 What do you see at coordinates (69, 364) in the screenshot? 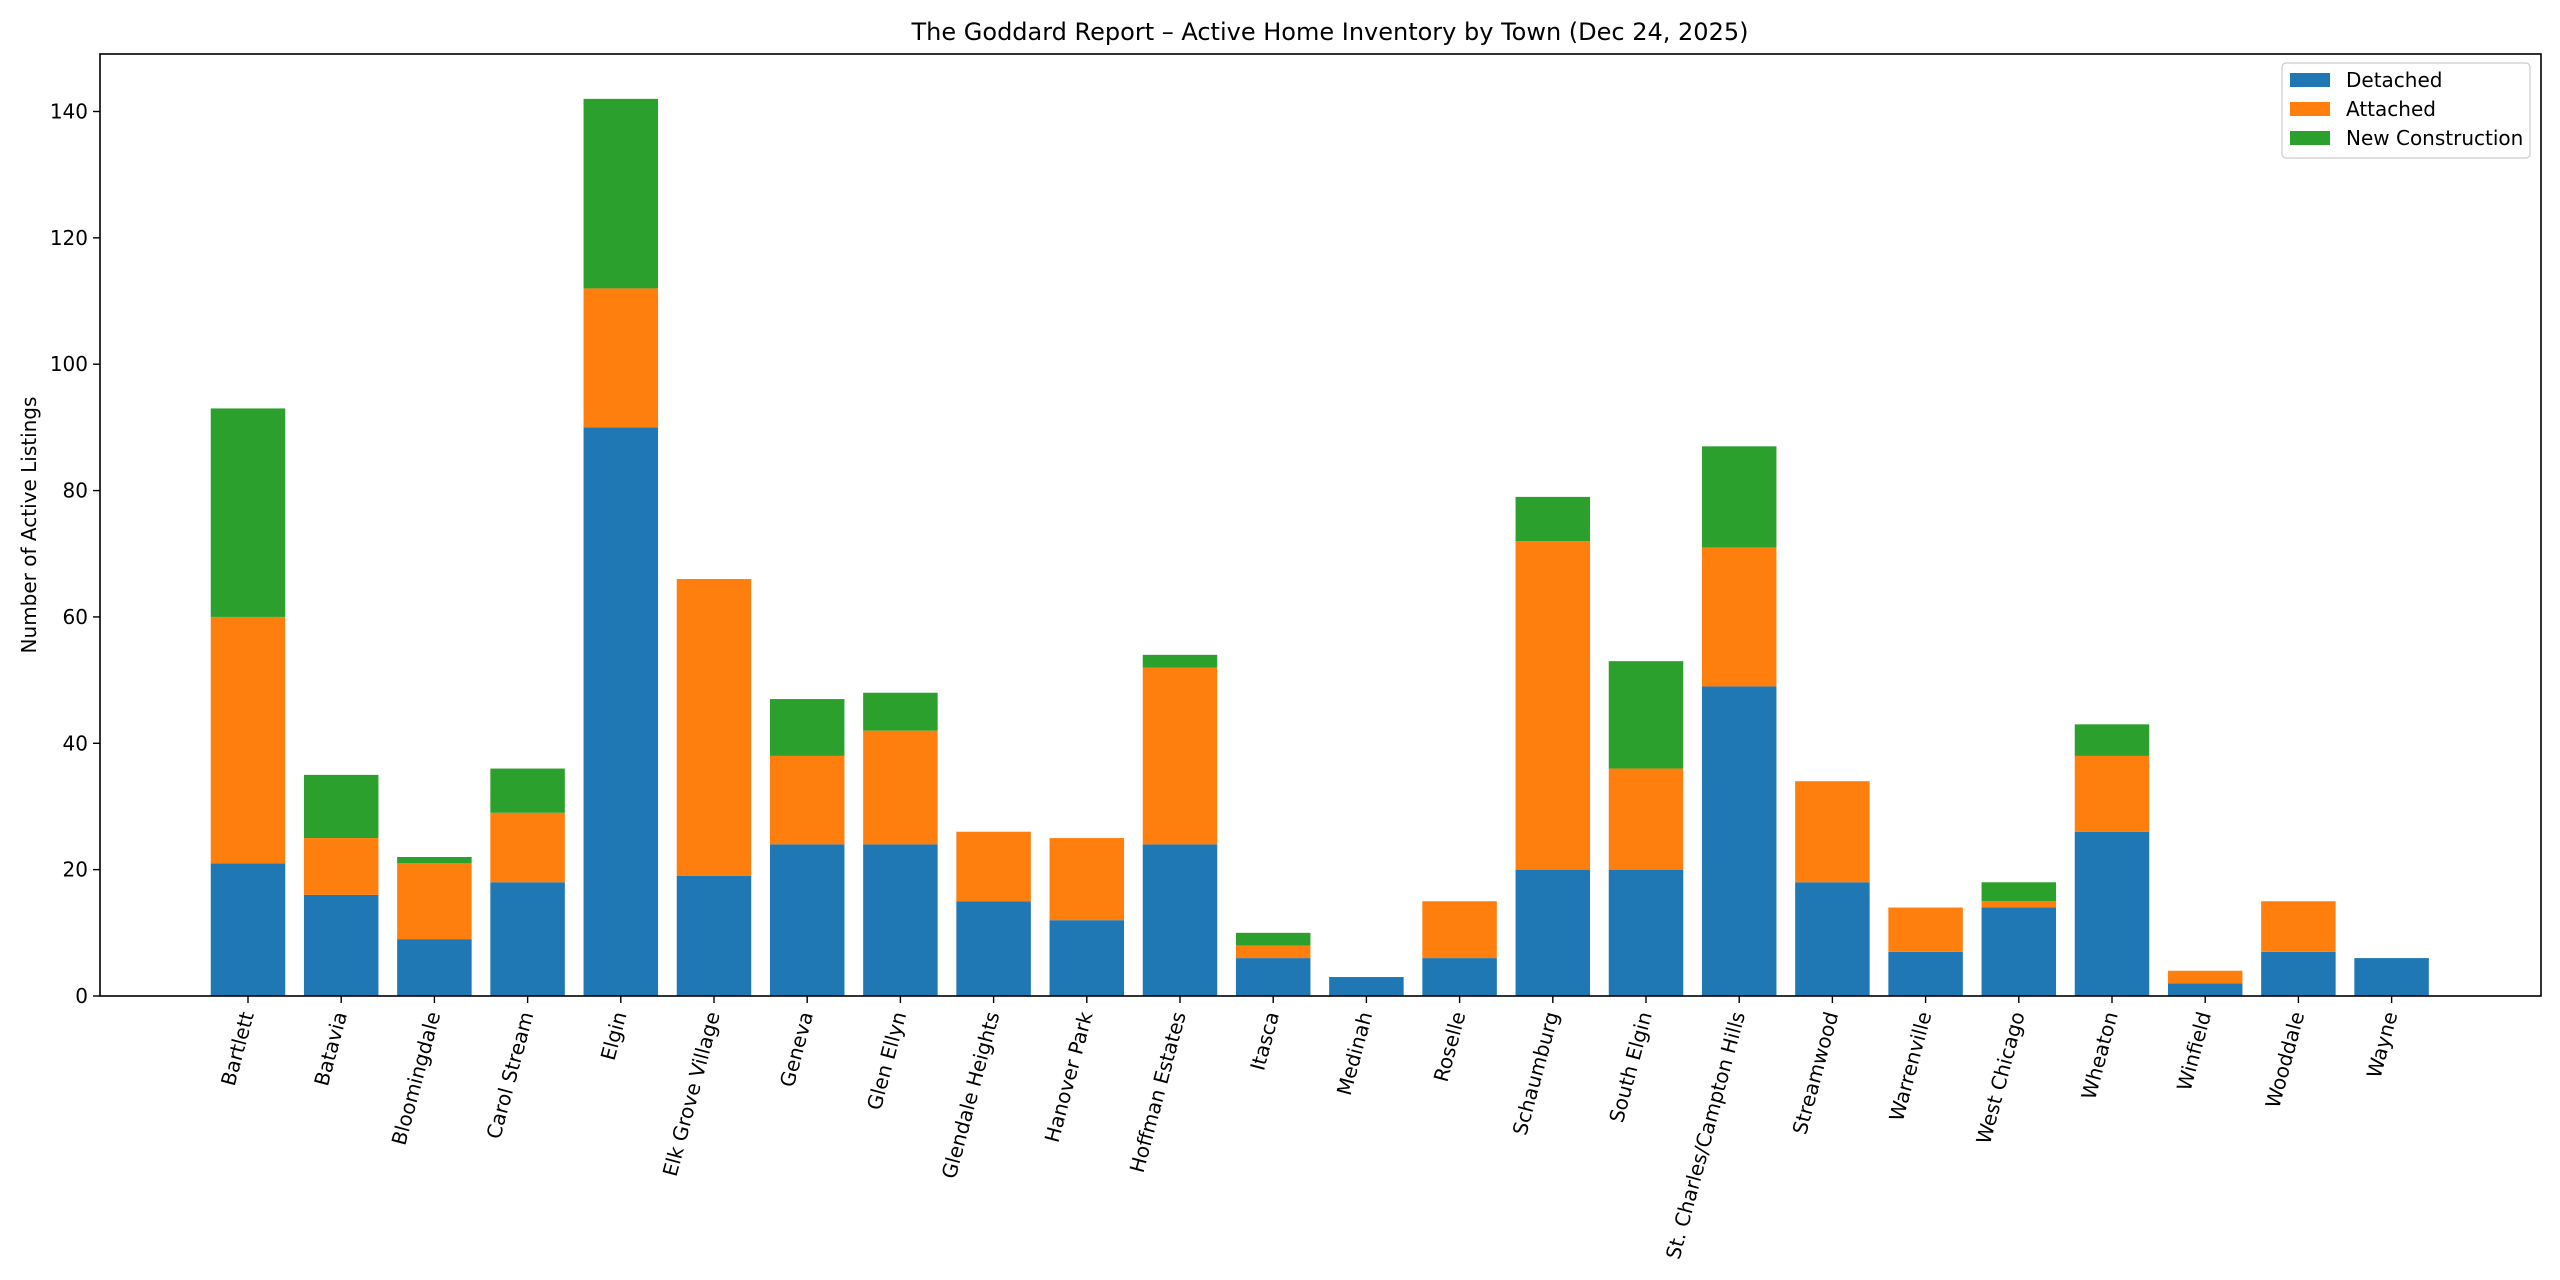
I see `y-tick-label: 100` at bounding box center [69, 364].